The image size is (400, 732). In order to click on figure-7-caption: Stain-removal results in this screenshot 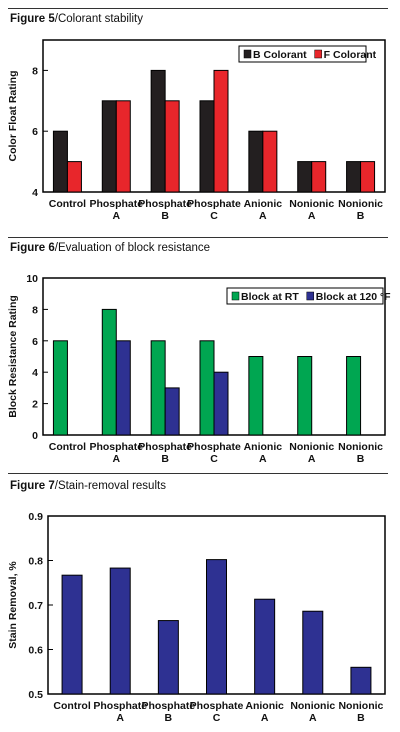, I will do `click(111, 486)`.